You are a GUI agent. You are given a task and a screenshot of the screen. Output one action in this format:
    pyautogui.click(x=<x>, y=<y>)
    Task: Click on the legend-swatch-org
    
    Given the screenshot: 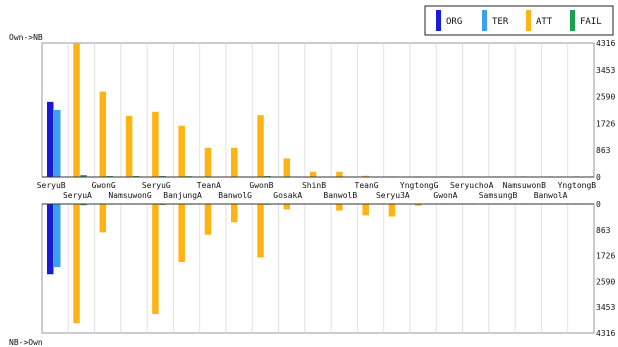 What is the action you would take?
    pyautogui.click(x=438, y=20)
    